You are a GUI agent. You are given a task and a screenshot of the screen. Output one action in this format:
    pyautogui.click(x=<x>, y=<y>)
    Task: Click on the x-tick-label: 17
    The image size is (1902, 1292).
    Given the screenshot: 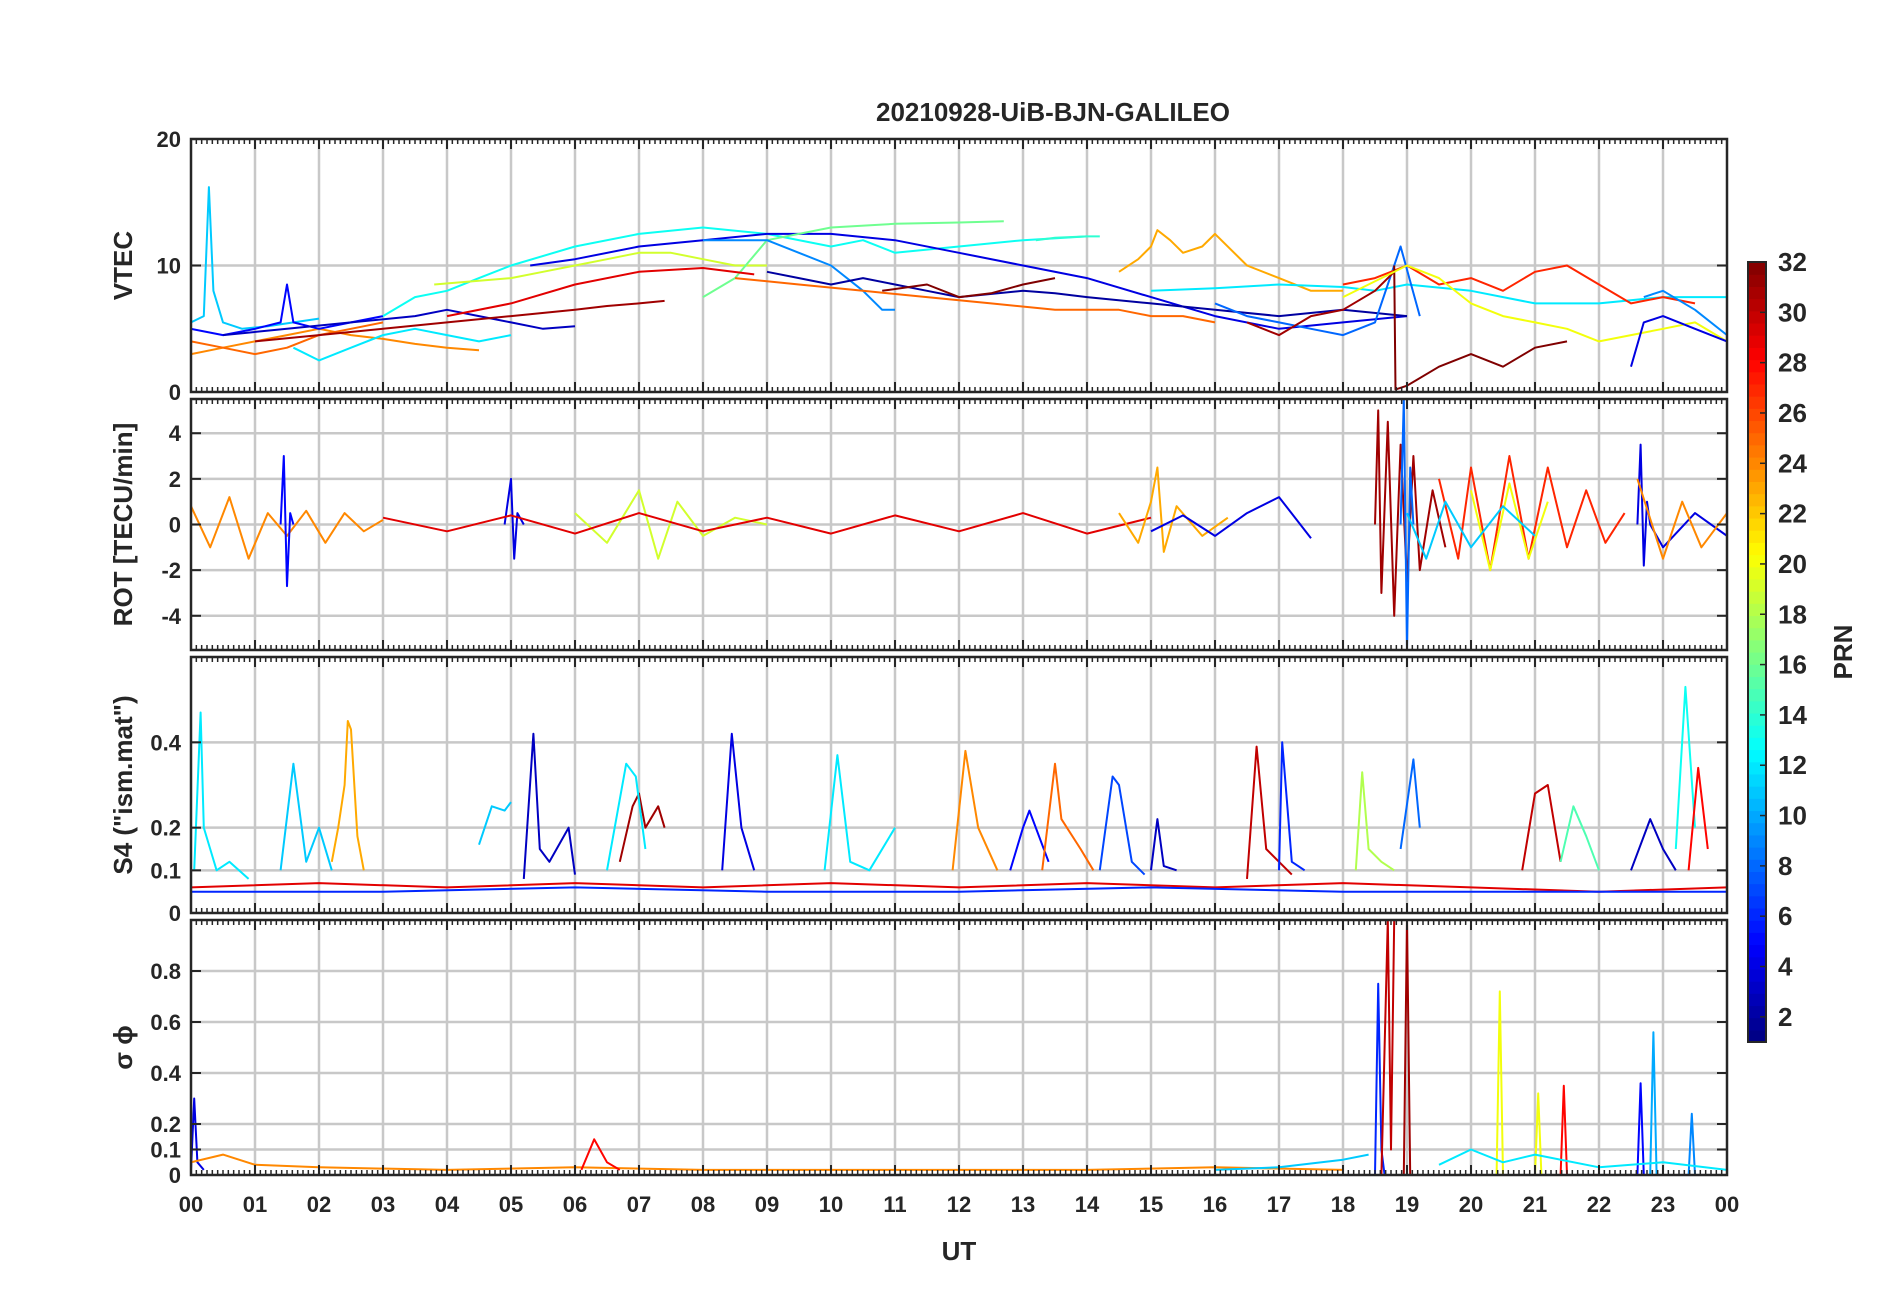 What is the action you would take?
    pyautogui.click(x=1279, y=1204)
    